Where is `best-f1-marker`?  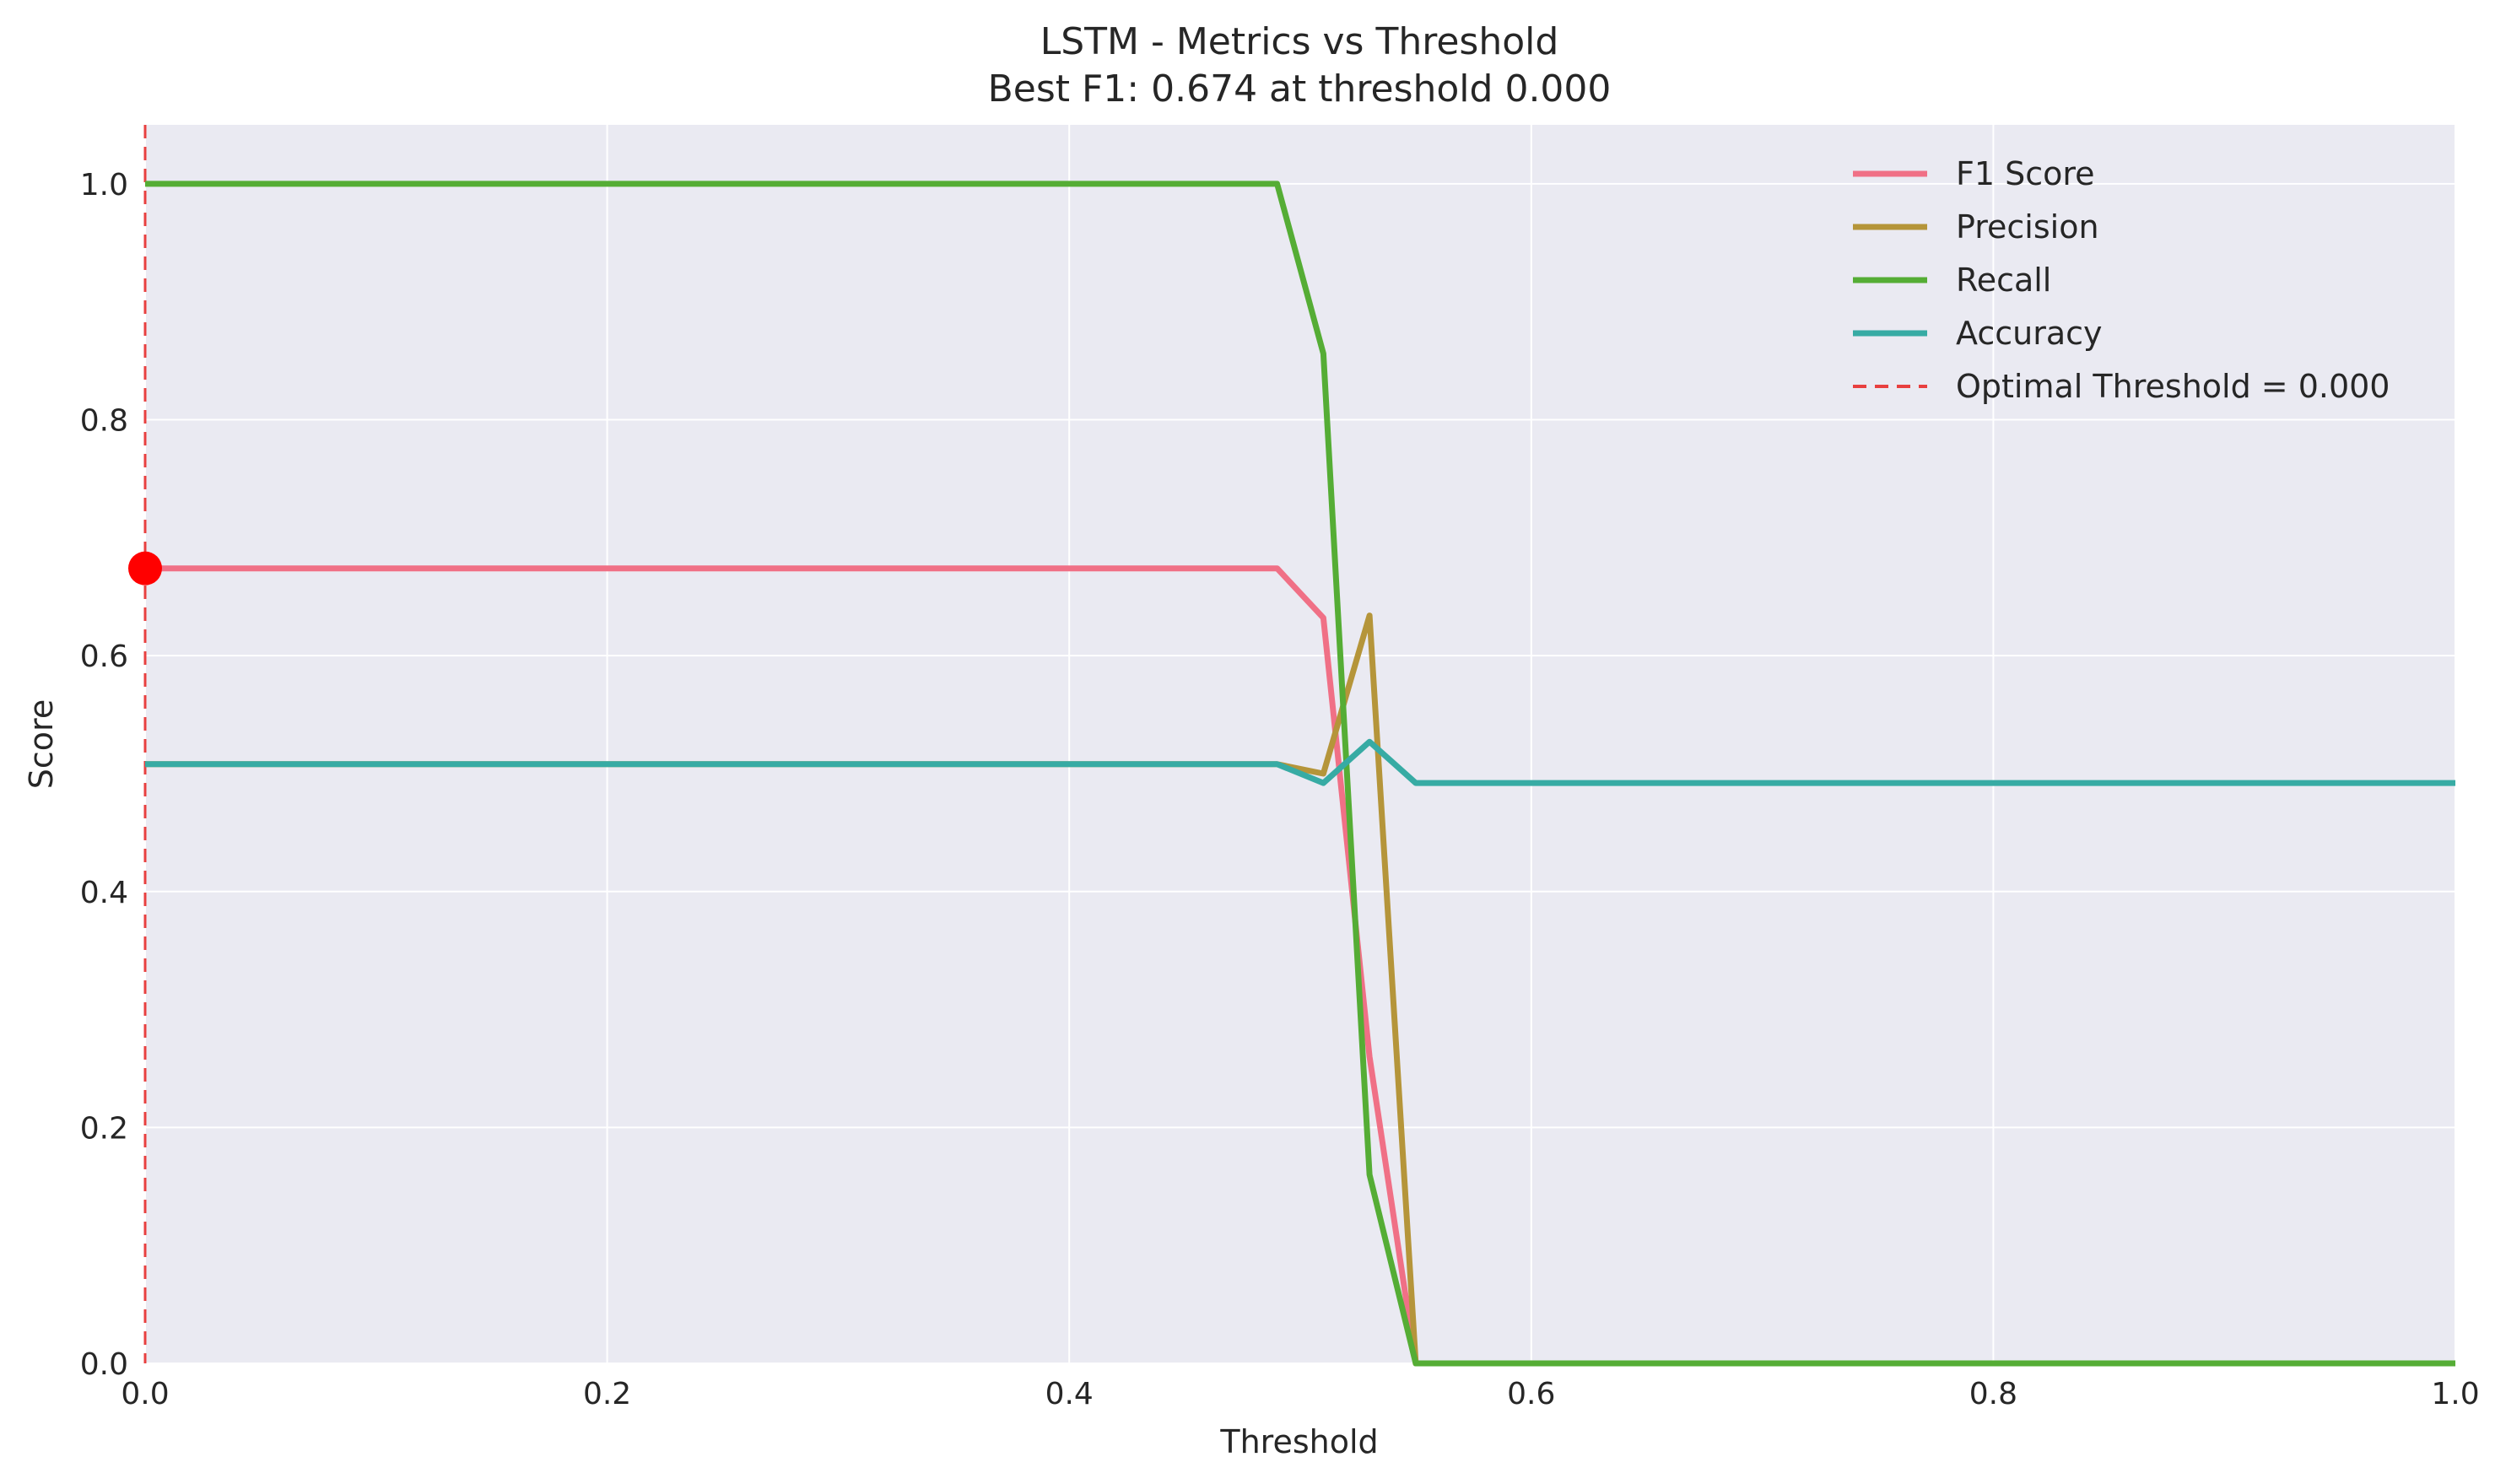 best-f1-marker is located at coordinates (145, 568).